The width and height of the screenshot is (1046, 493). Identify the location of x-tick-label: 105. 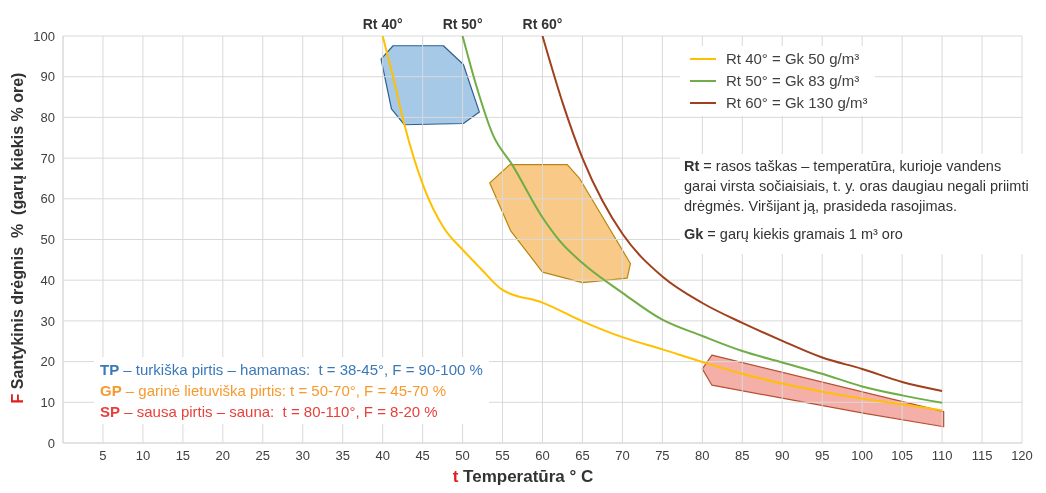
(902, 456).